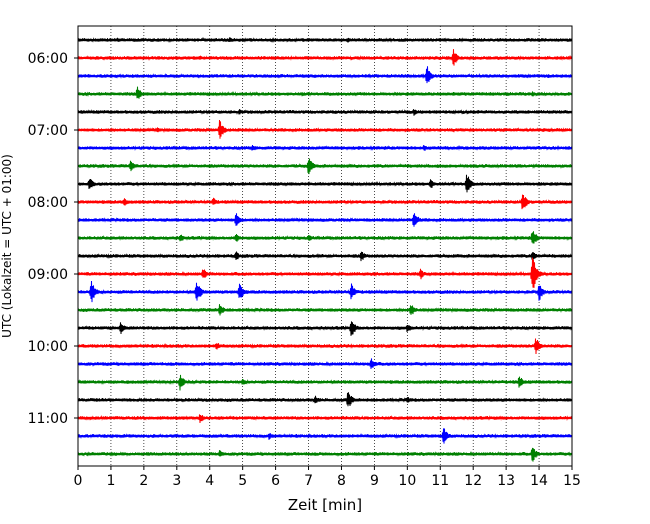  Describe the element at coordinates (48, 131) in the screenshot. I see `y-tick-label: 07:00` at that location.